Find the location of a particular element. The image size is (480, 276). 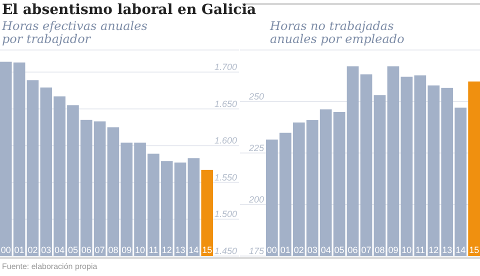

chart-subtitle: Horas efectivas anuales por trabajador is located at coordinates (74, 32).